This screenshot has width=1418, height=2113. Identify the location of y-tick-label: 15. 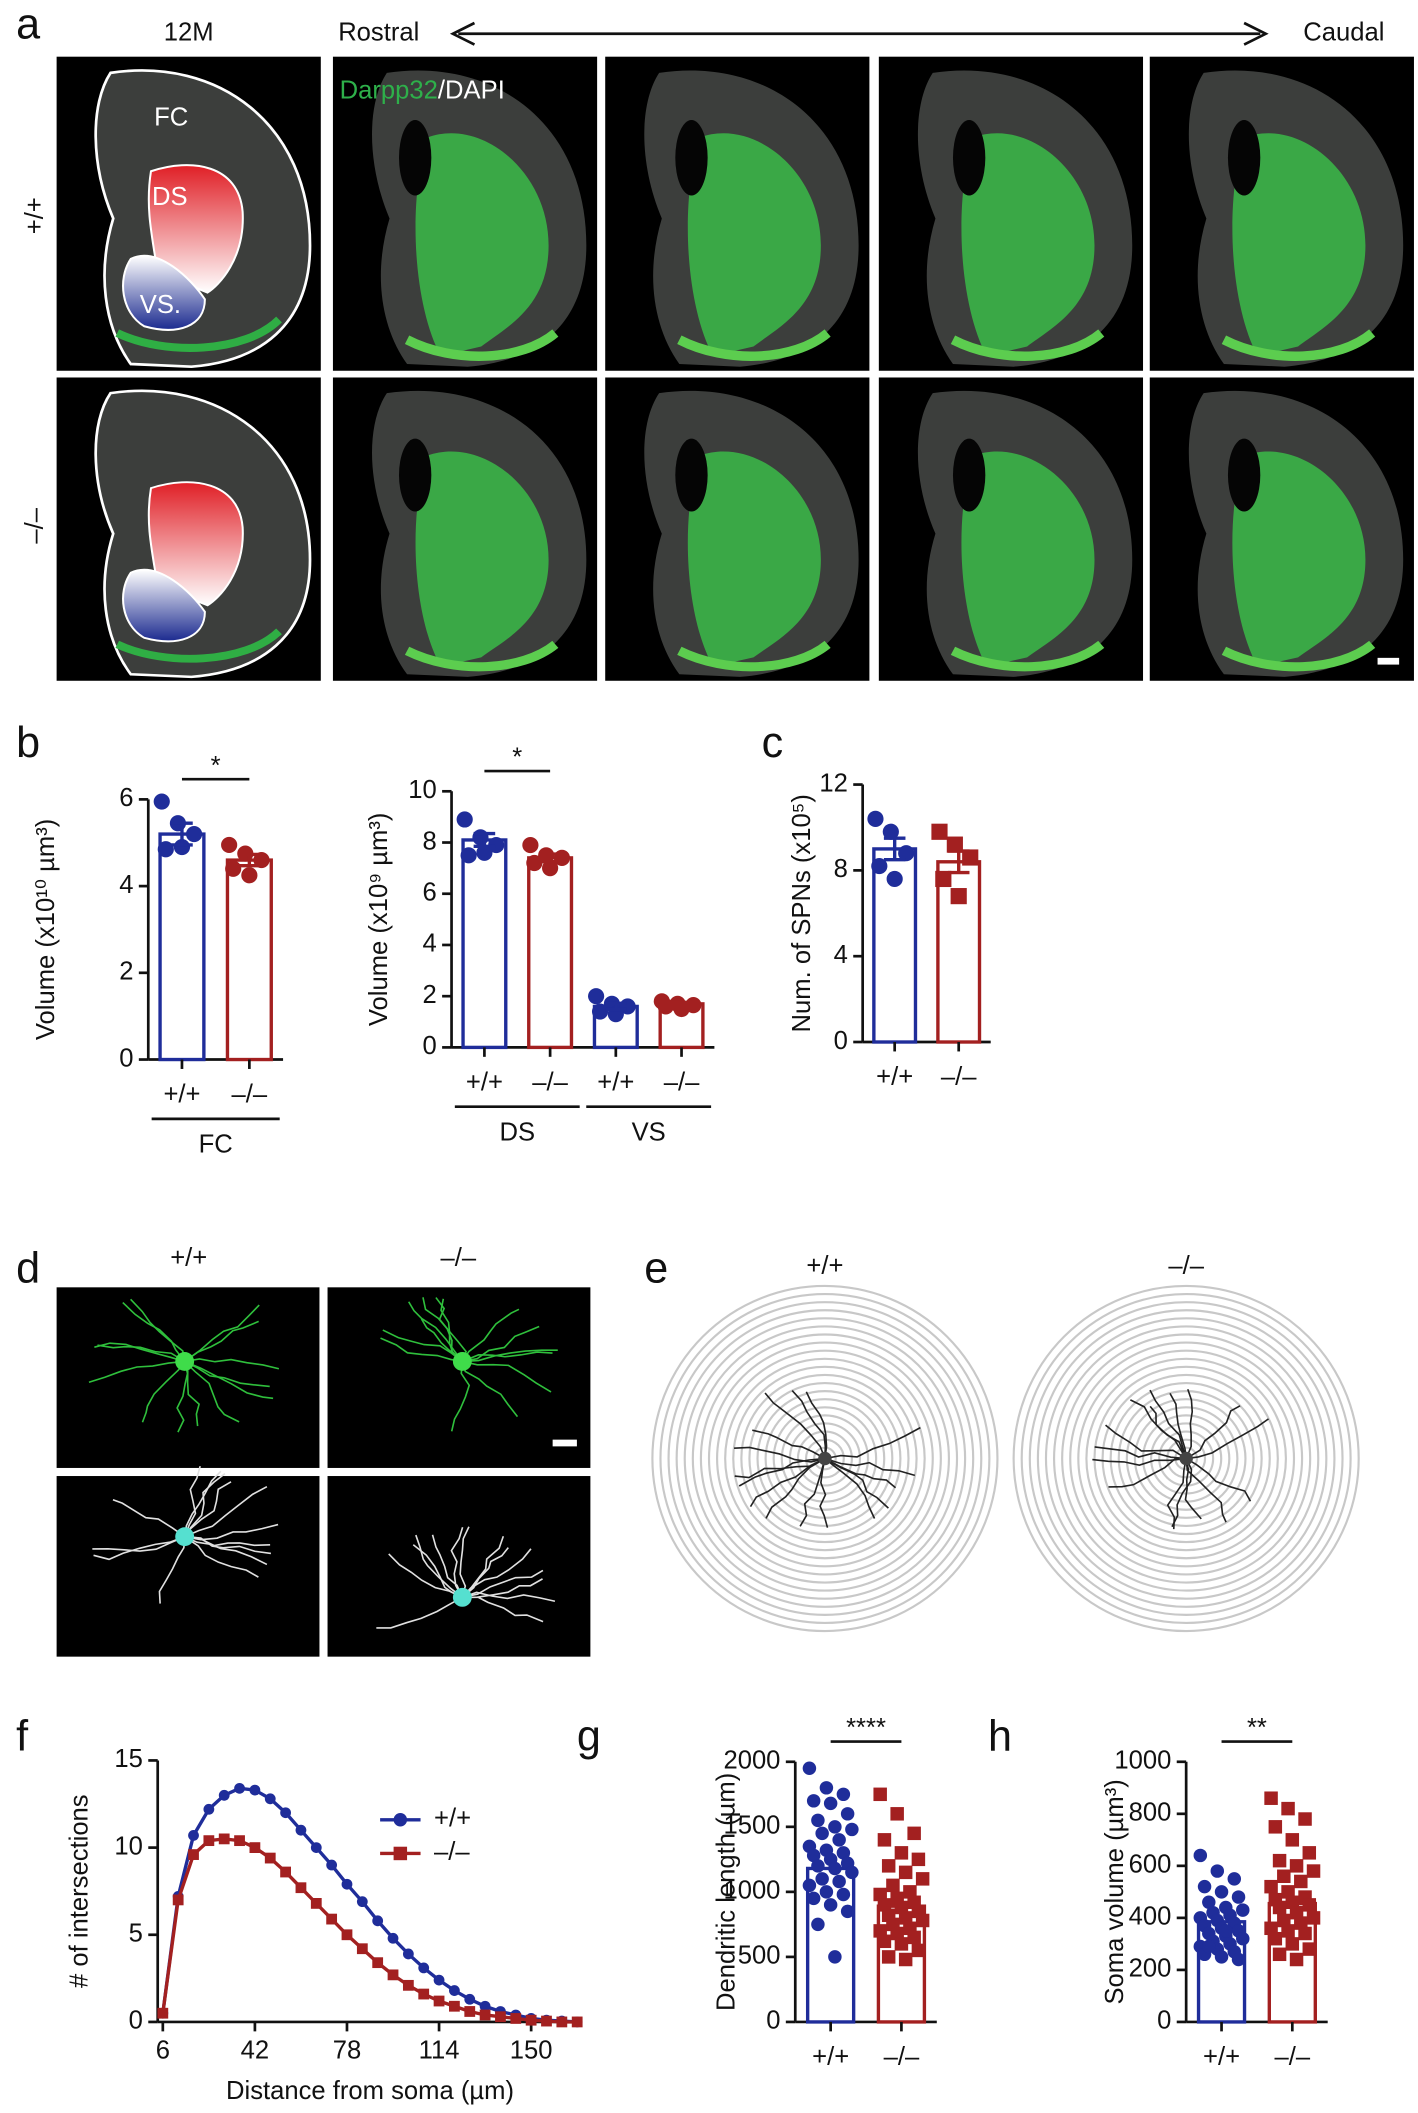
(128, 1759).